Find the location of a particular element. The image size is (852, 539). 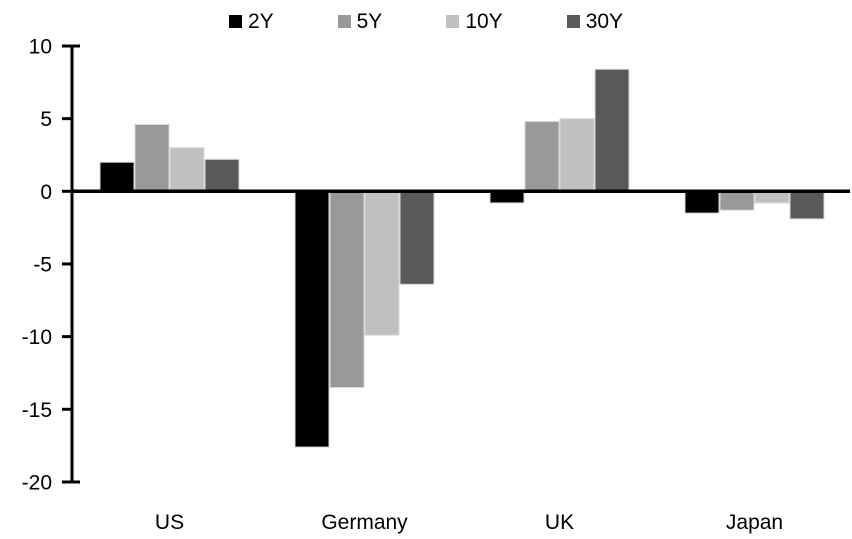

x-category-label: US is located at coordinates (169, 522).